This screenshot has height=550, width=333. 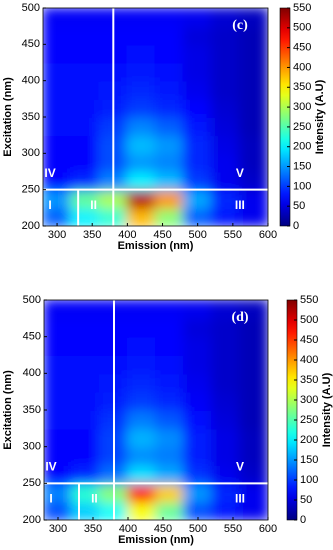 I want to click on region-label: IV, so click(x=49, y=173).